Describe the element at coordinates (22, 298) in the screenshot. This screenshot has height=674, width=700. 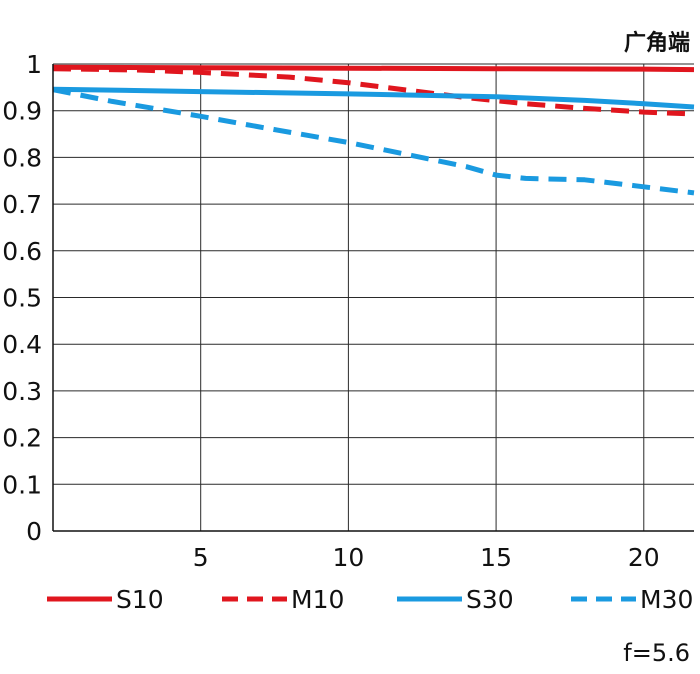
I see `y-tick-label: 0.5` at that location.